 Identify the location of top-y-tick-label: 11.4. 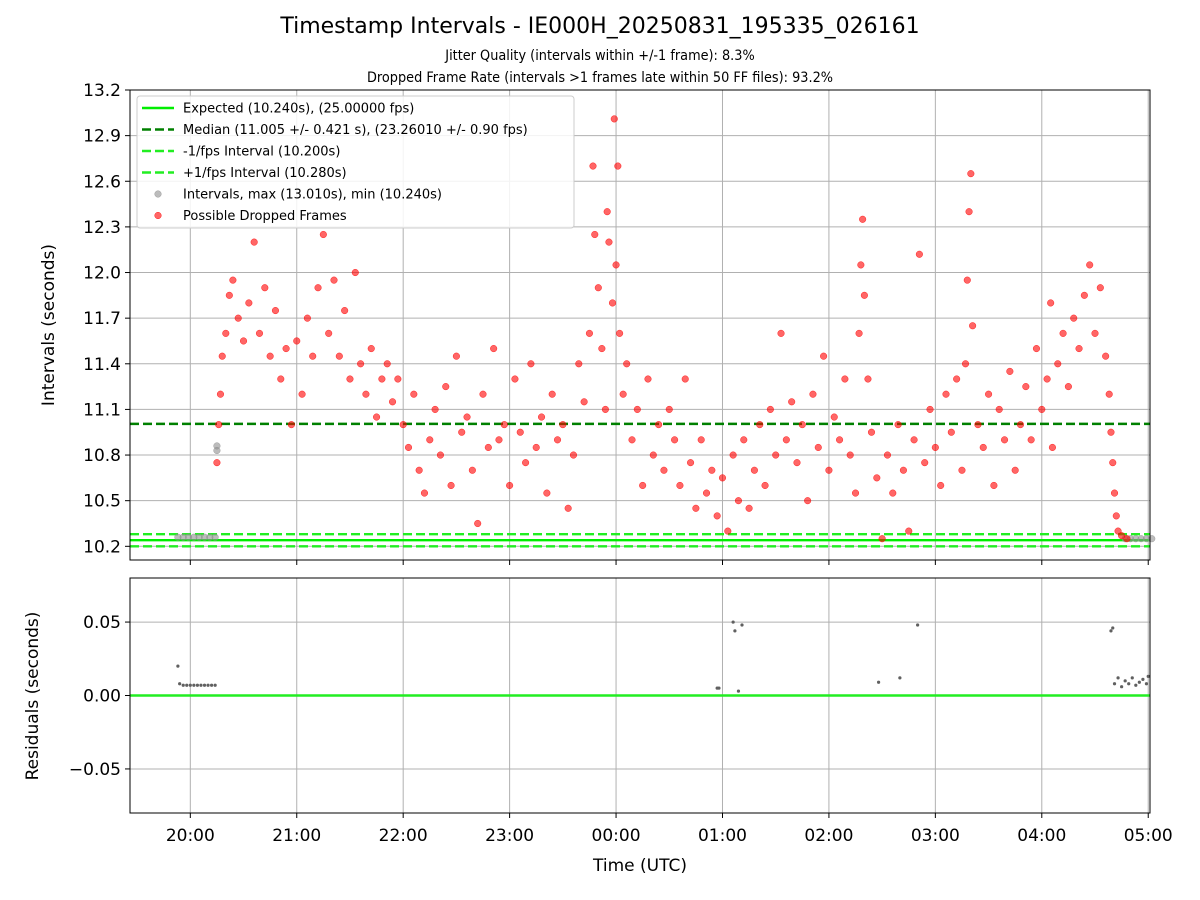
(102, 365).